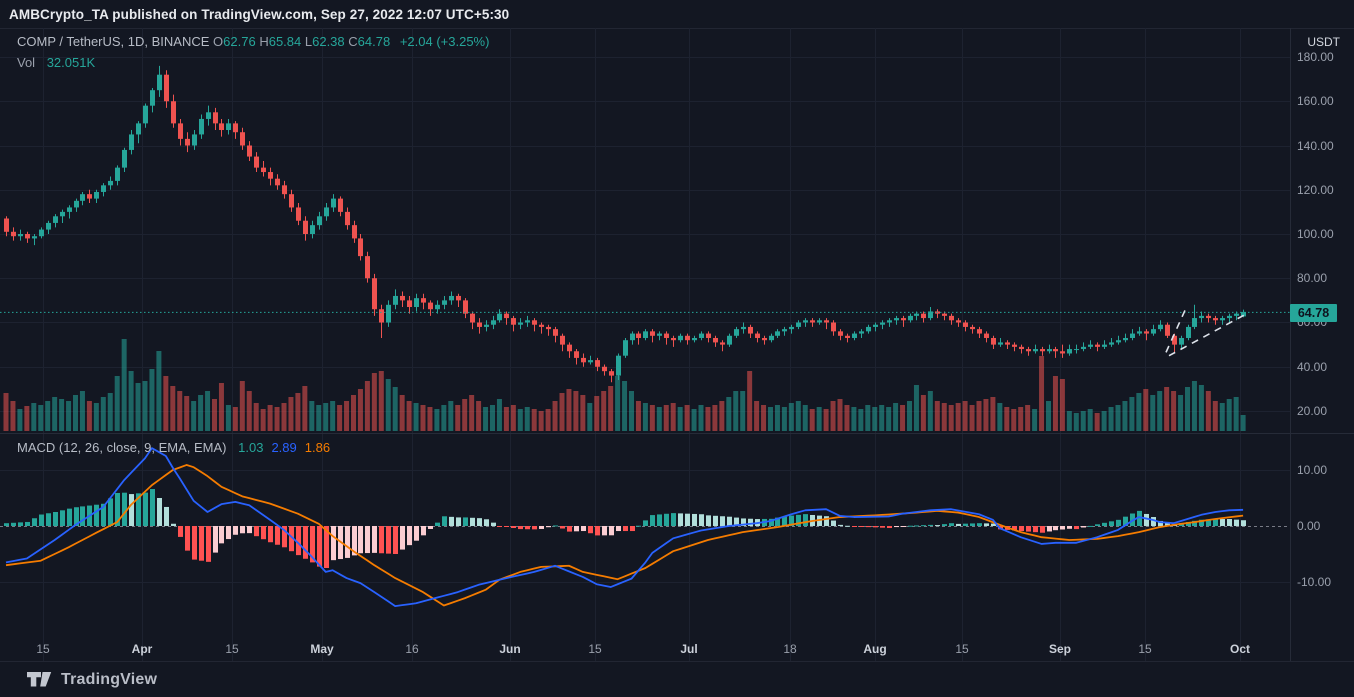 The height and width of the screenshot is (697, 1354). I want to click on ohlc-key: C, so click(351, 41).